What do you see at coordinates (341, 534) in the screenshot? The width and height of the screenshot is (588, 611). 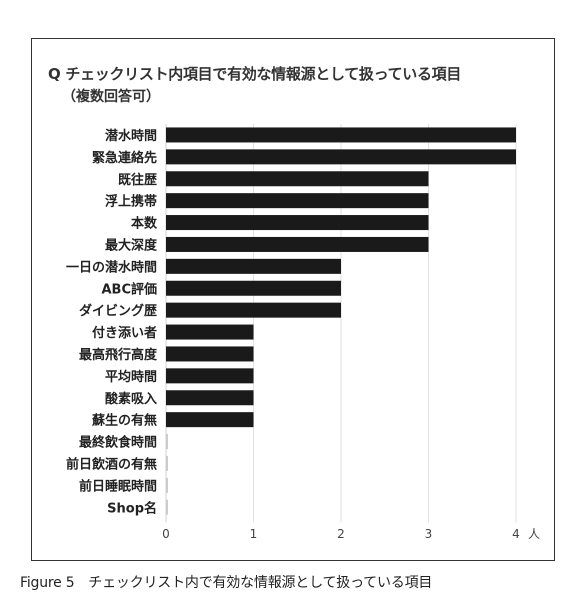 I see `tick-label: 2` at bounding box center [341, 534].